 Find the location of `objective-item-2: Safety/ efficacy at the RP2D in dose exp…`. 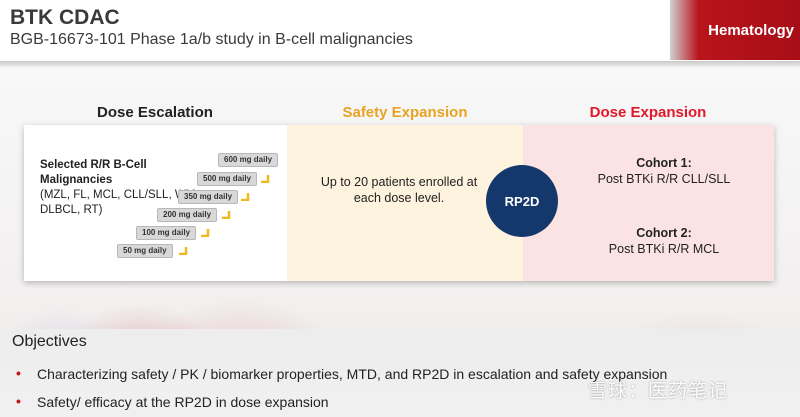

objective-item-2: Safety/ efficacy at the RP2D in dose exp… is located at coordinates (183, 402).